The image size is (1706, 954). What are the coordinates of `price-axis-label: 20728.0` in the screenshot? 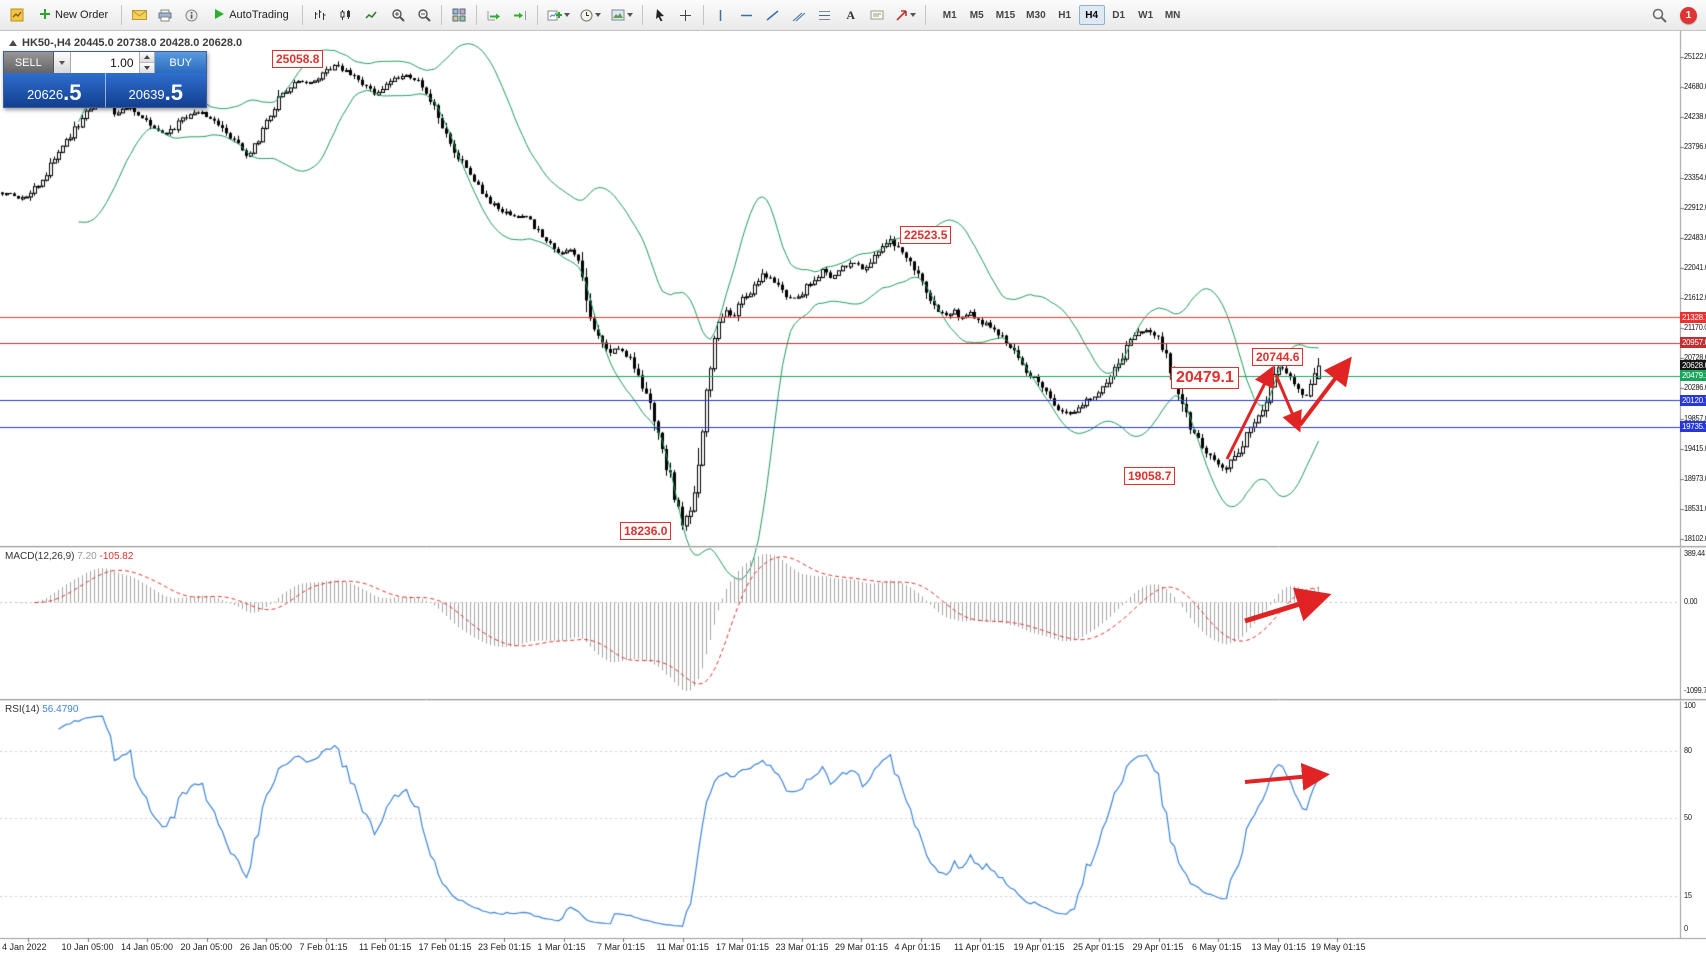 It's located at (1695, 358).